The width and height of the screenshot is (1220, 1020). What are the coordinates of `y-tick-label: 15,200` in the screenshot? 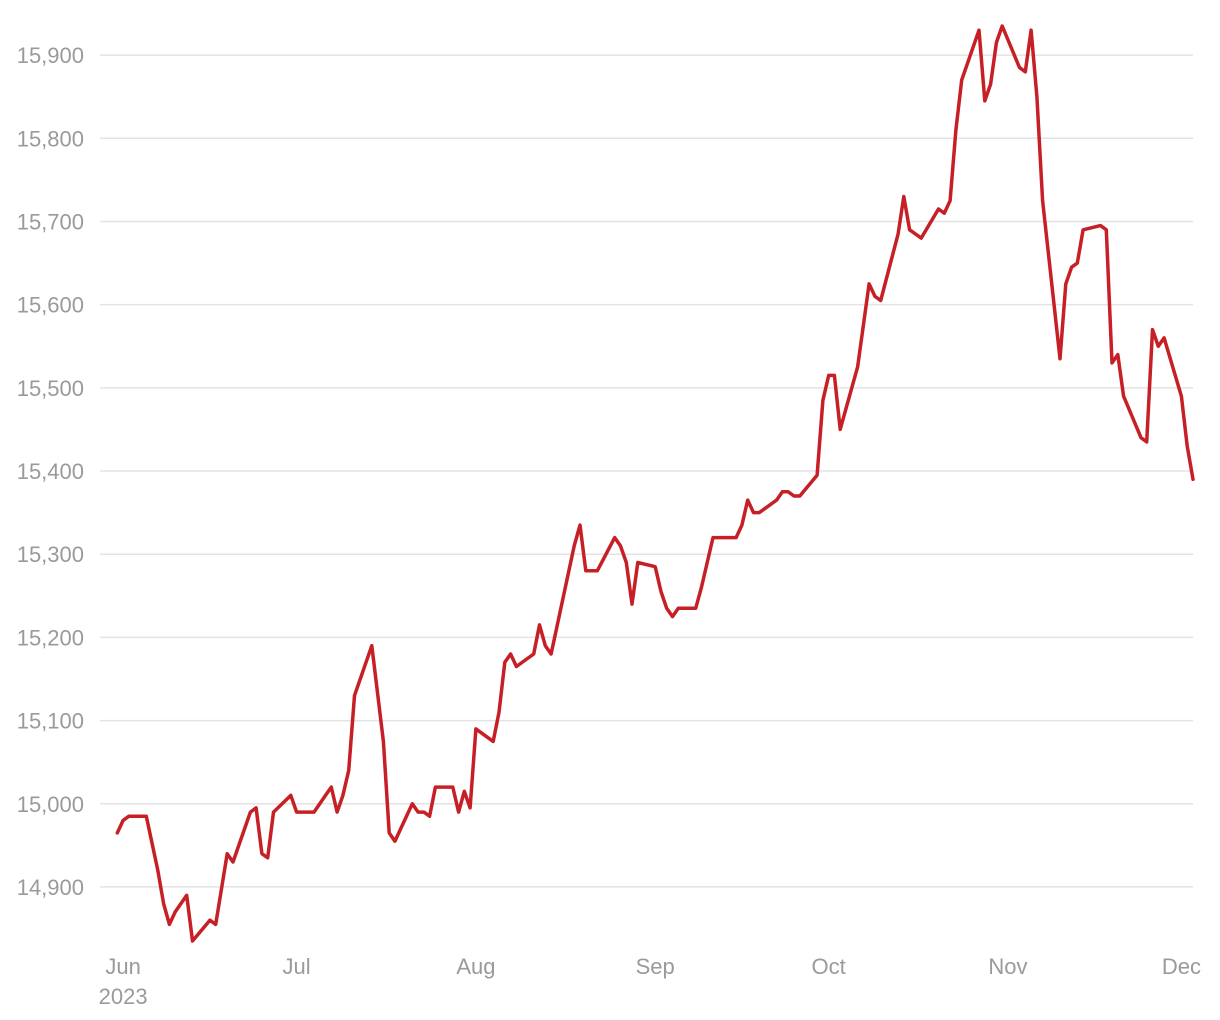 It's located at (50, 637).